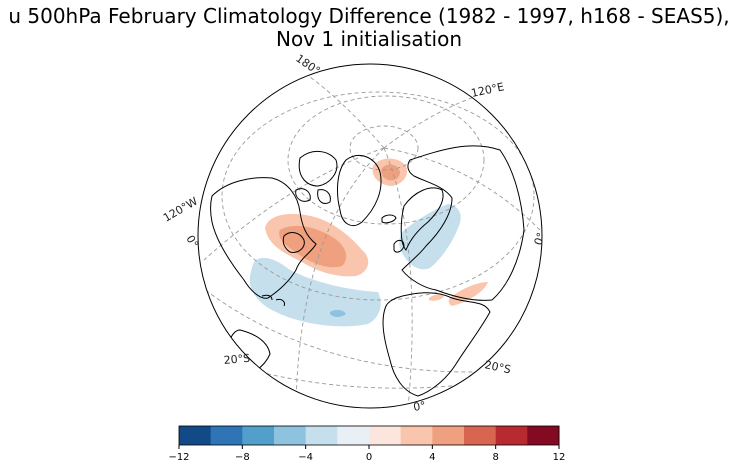  What do you see at coordinates (242, 457) in the screenshot?
I see `colorbar-tick-label: −8` at bounding box center [242, 457].